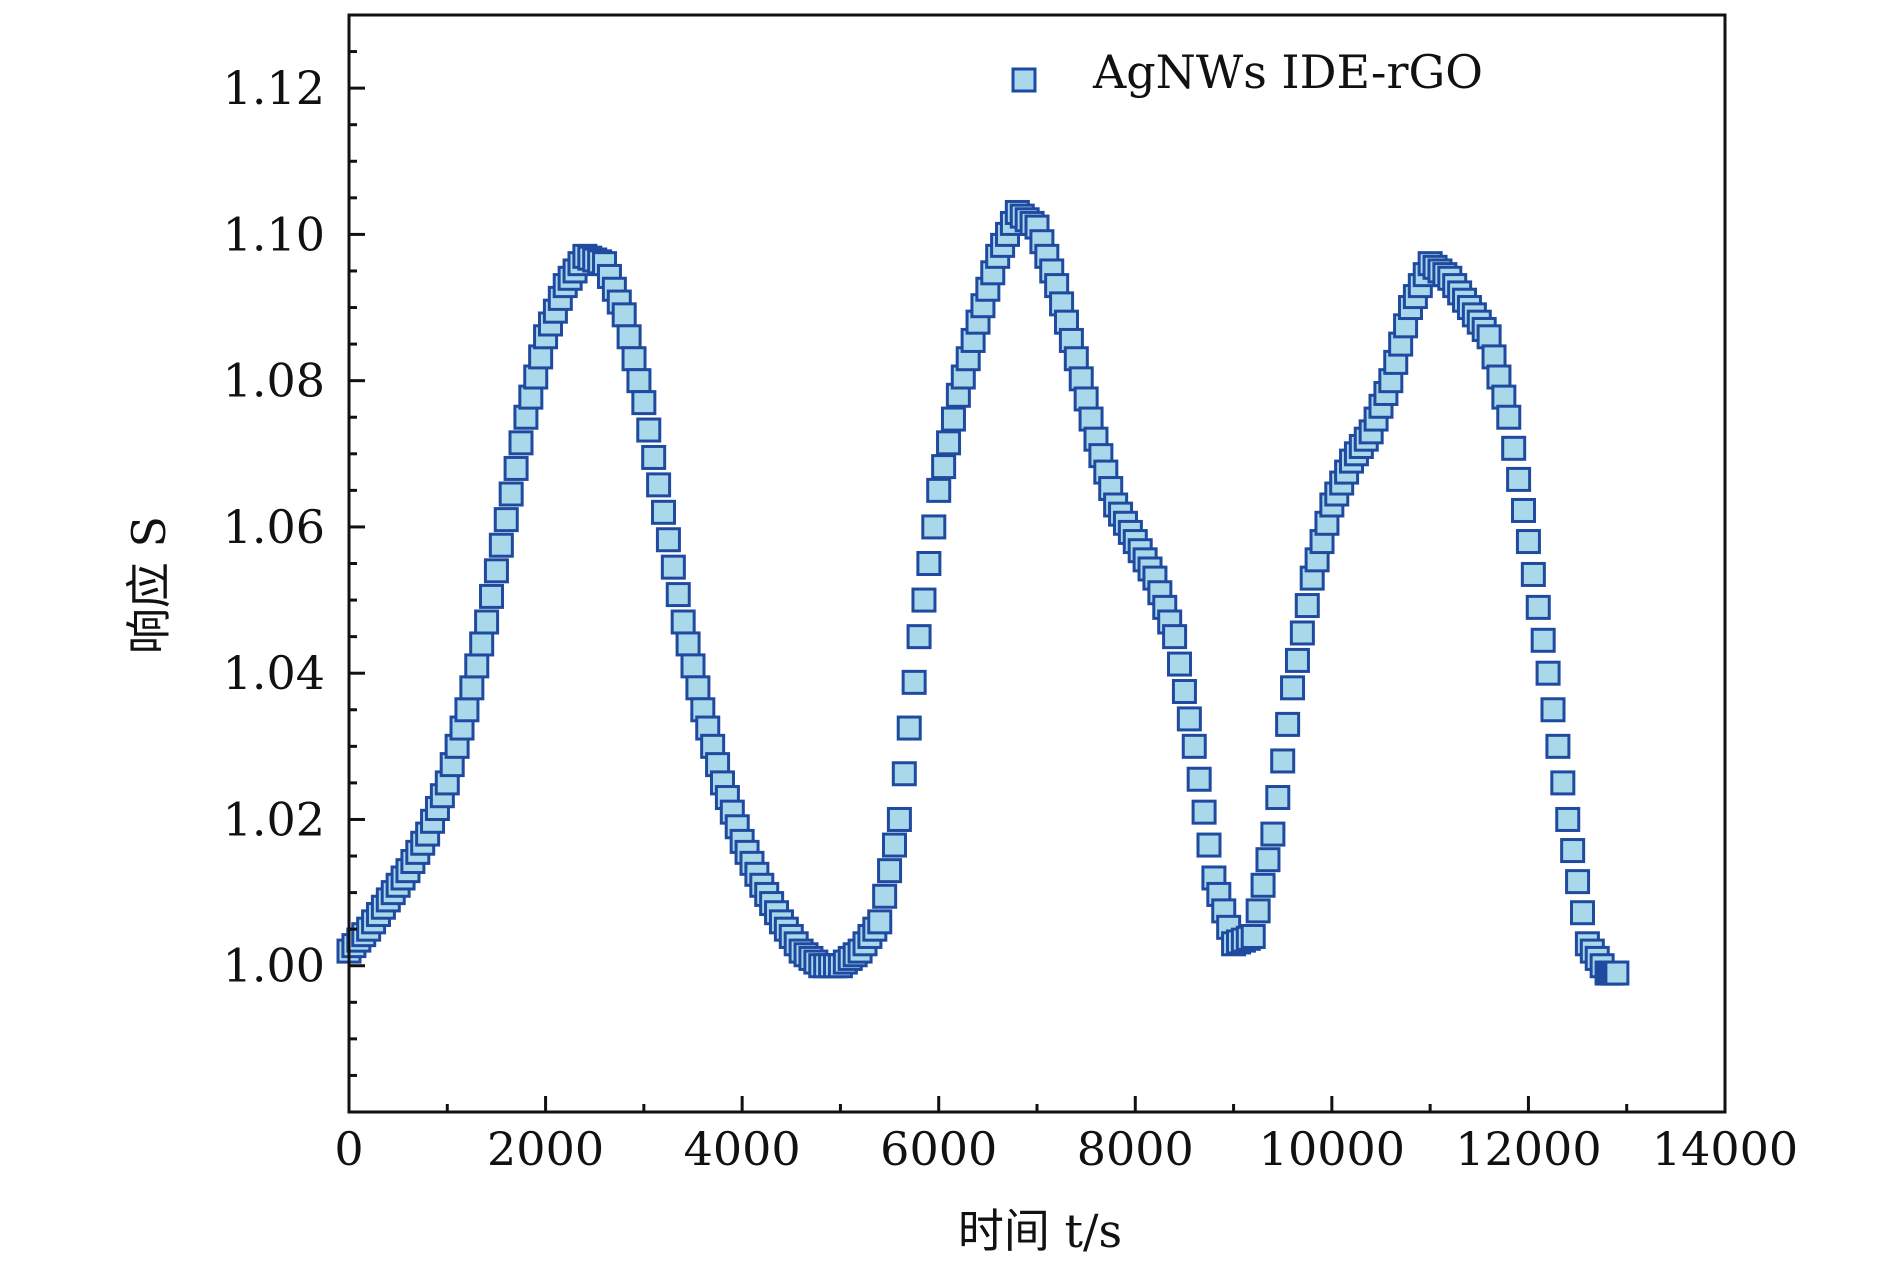  What do you see at coordinates (149, 585) in the screenshot?
I see `y-axis-label: 响应 S` at bounding box center [149, 585].